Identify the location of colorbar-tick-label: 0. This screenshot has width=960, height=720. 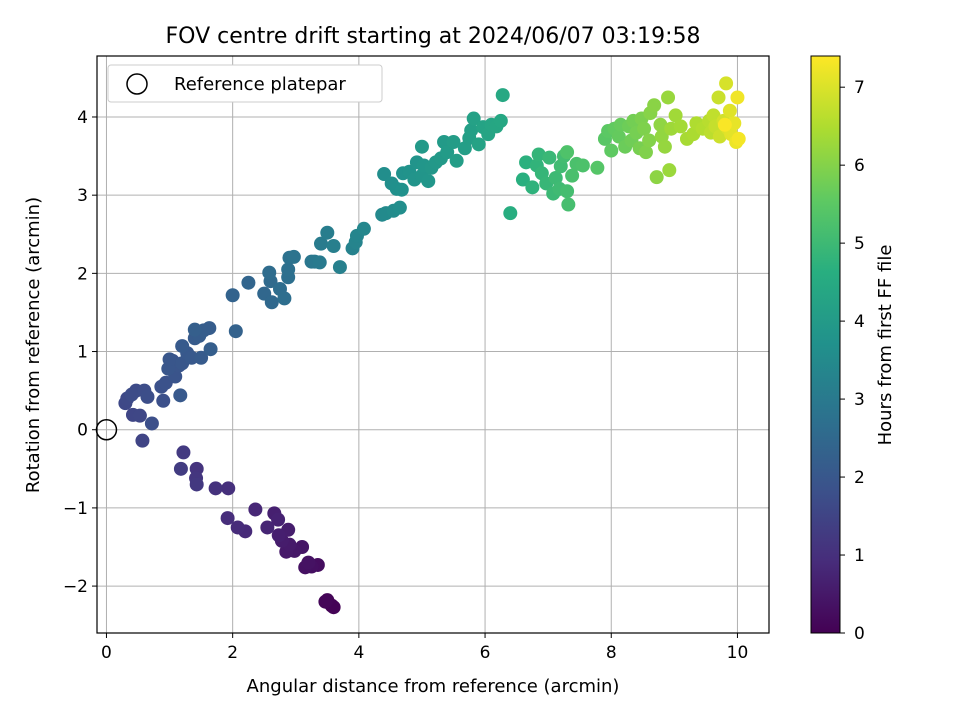
(859, 634).